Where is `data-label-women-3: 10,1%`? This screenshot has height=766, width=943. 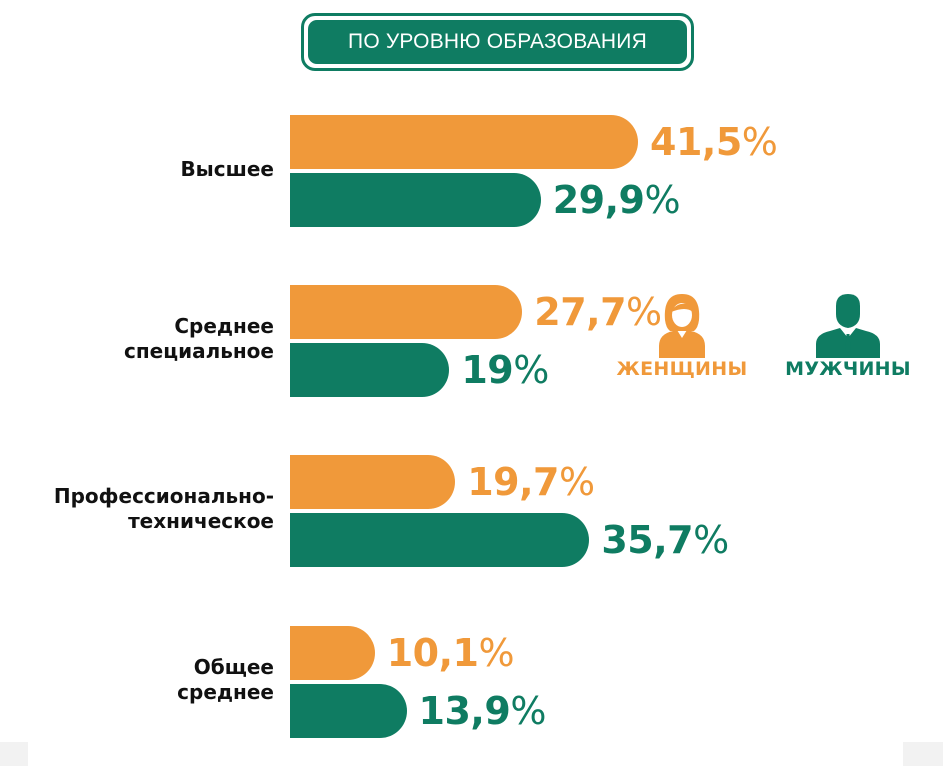
data-label-women-3: 10,1% is located at coordinates (450, 653).